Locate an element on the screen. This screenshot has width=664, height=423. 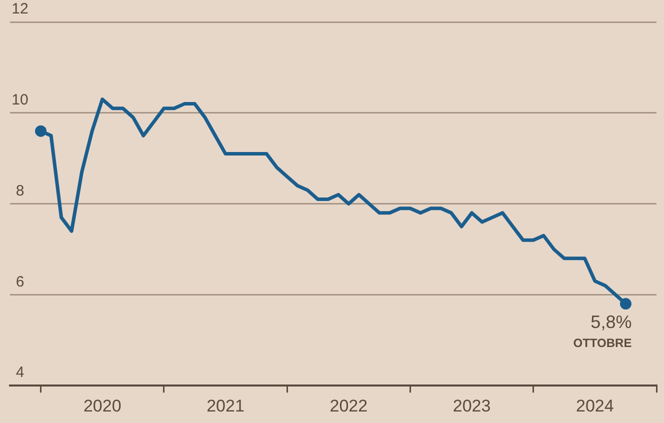
x-tick-label: 2021 is located at coordinates (225, 406).